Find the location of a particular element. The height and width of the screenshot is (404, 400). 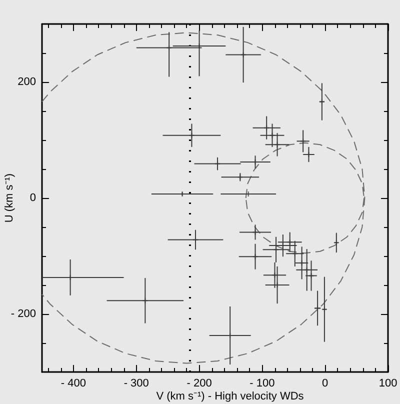

x-axis-title: V (km s⁻¹) - High velocity WDs is located at coordinates (230, 396).